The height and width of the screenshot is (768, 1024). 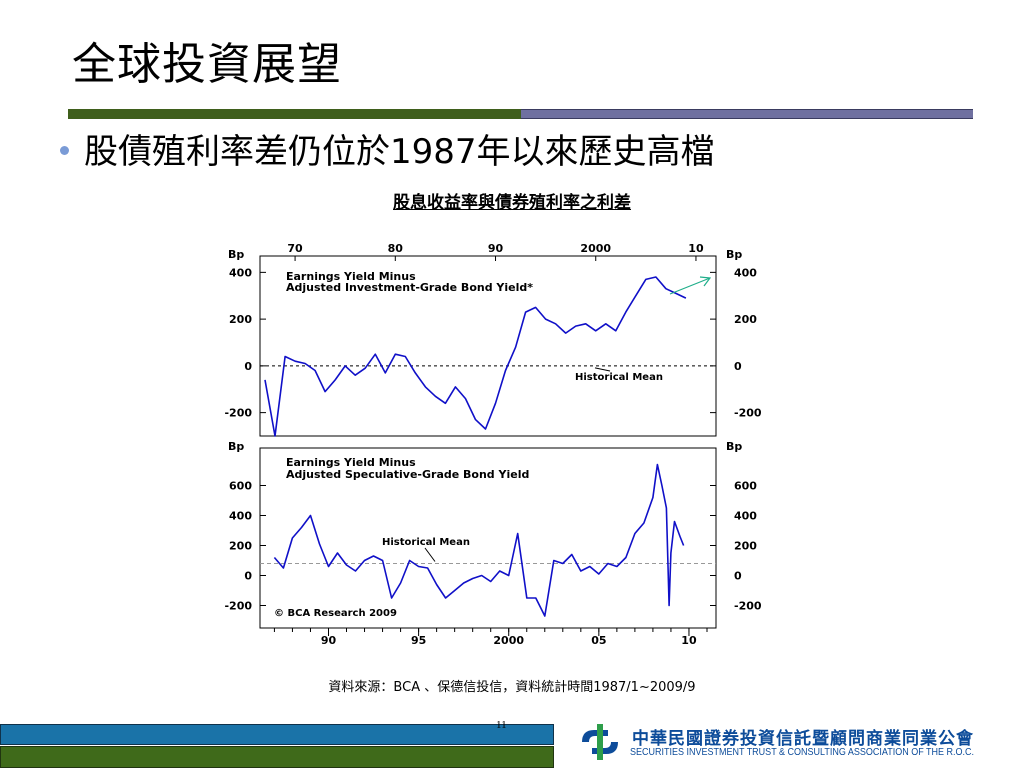 I want to click on association-name-cn: 中華民國證券投資信託暨顧問商業同業公會, so click(x=803, y=739).